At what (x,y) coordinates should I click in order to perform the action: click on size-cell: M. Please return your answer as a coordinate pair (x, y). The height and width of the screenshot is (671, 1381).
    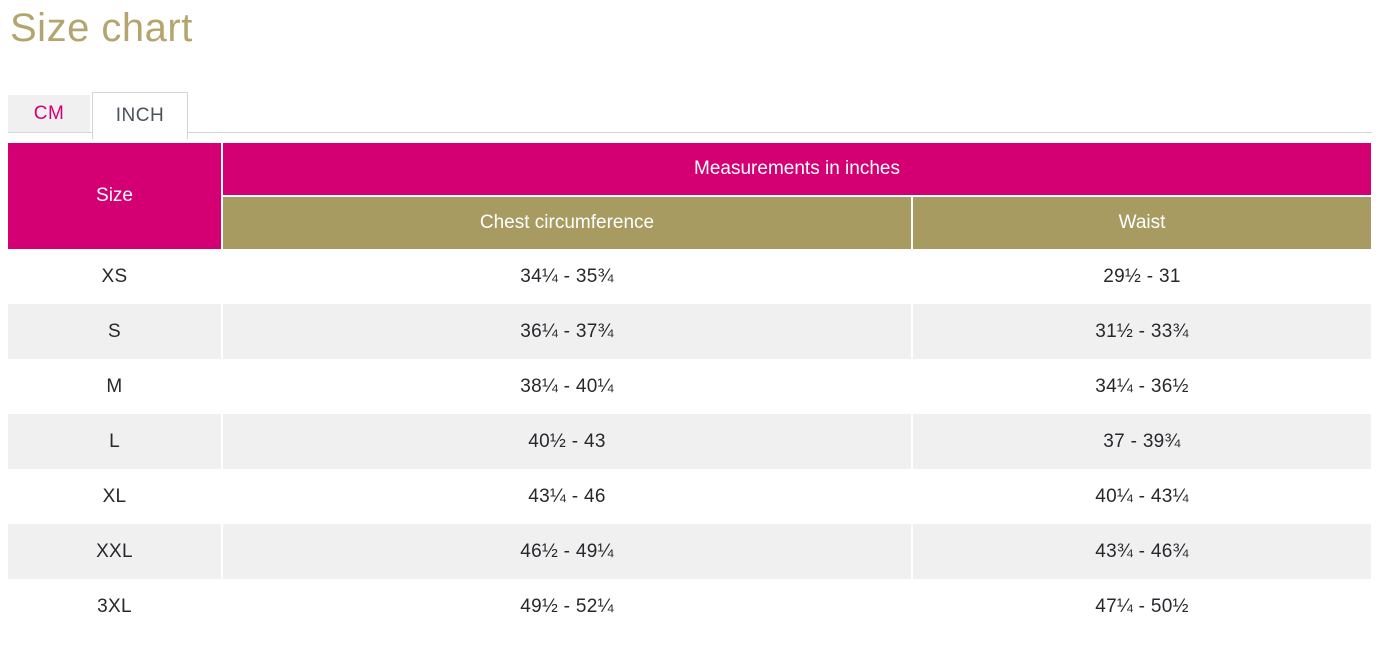
    Looking at the image, I should click on (114, 386).